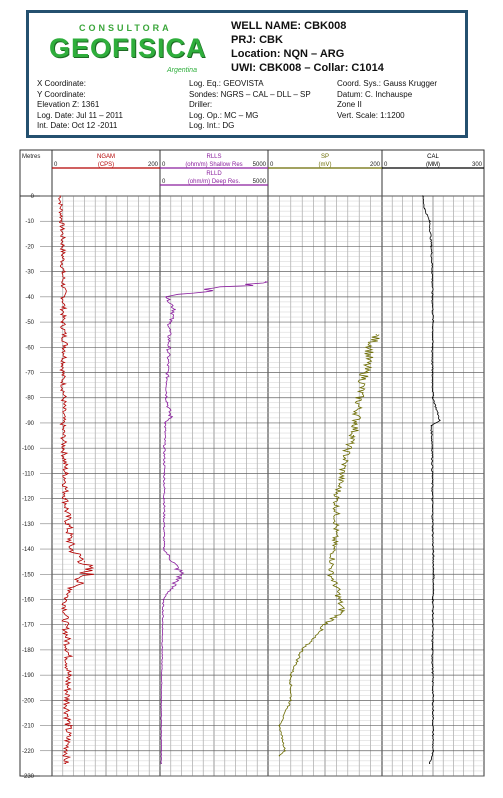 This screenshot has height=798, width=503. Describe the element at coordinates (28, 600) in the screenshot. I see `depth-tick-label: -160` at that location.